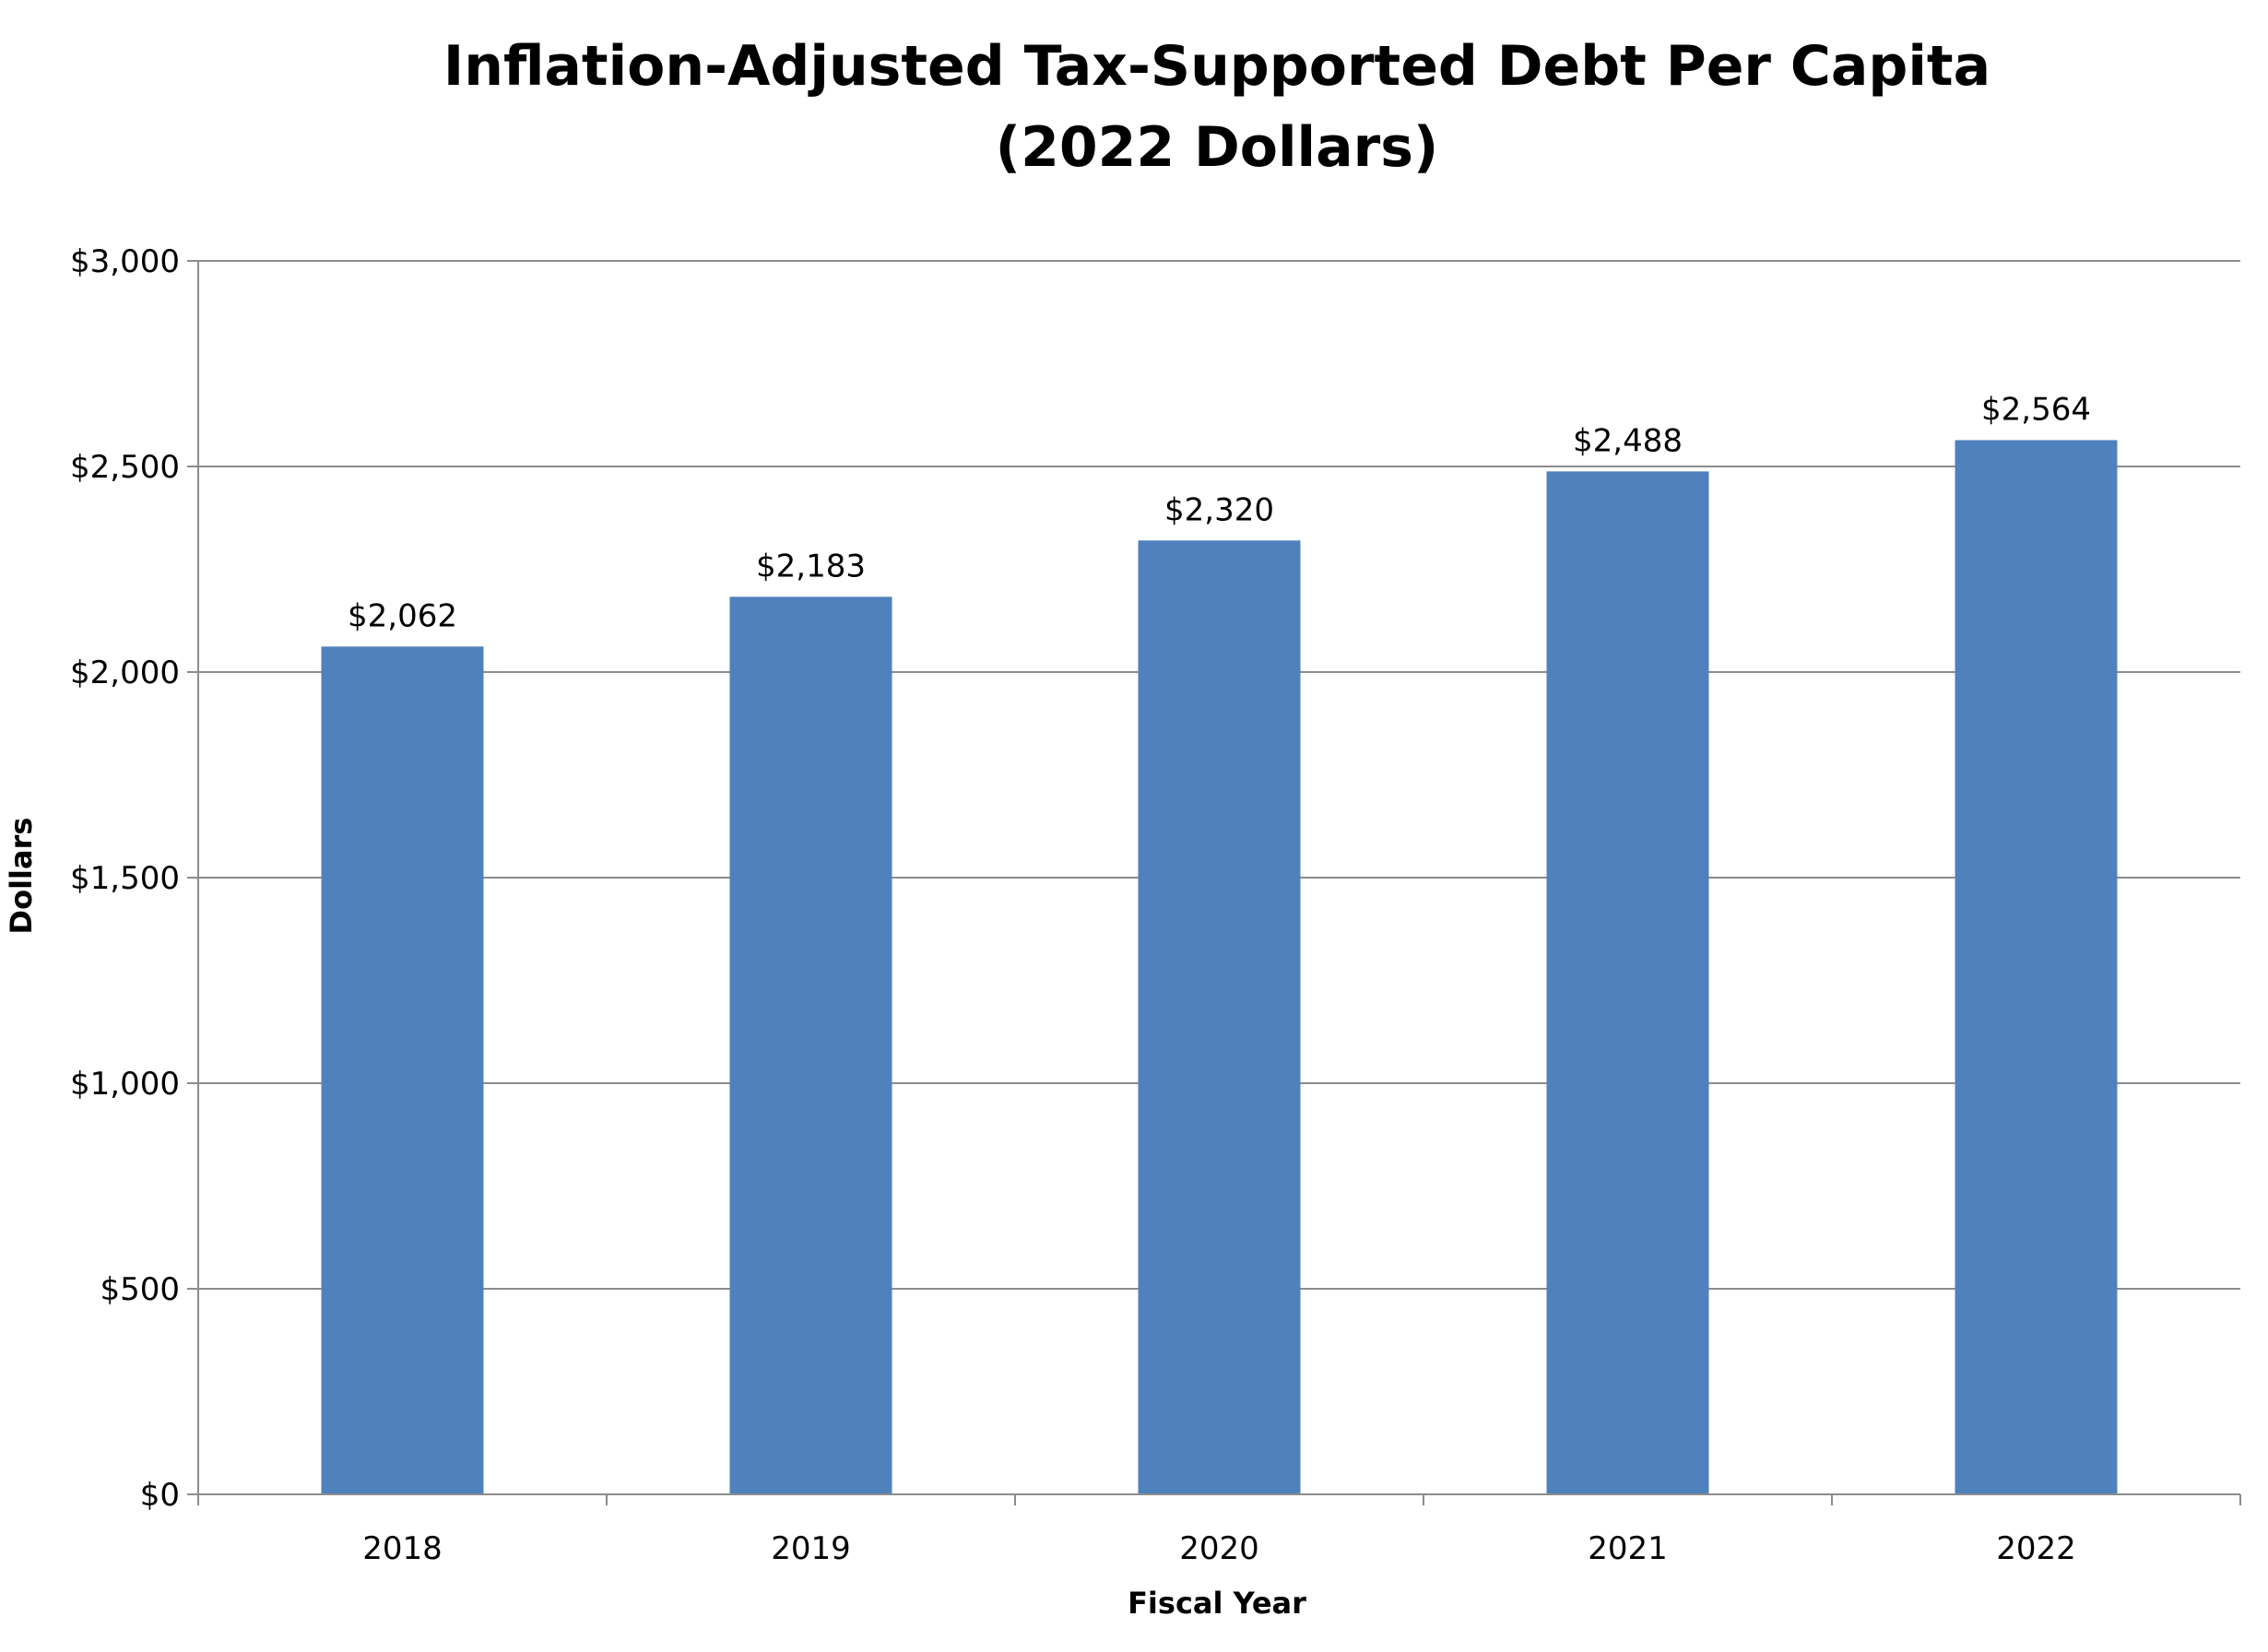 This screenshot has width=2268, height=1652. I want to click on data-label: $2,183, so click(811, 566).